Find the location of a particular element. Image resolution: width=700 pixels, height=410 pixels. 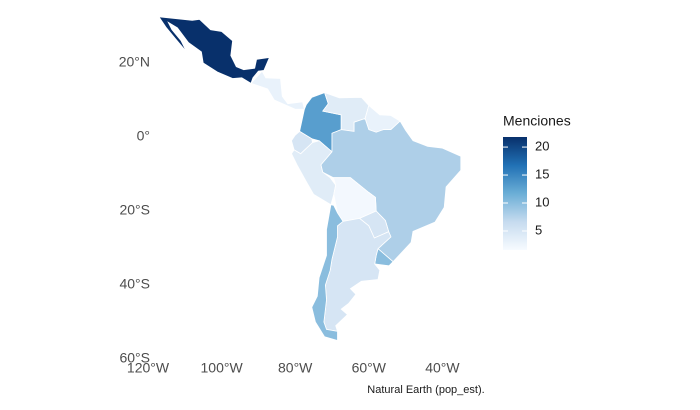

x-tick-label: 40°W is located at coordinates (442, 368).